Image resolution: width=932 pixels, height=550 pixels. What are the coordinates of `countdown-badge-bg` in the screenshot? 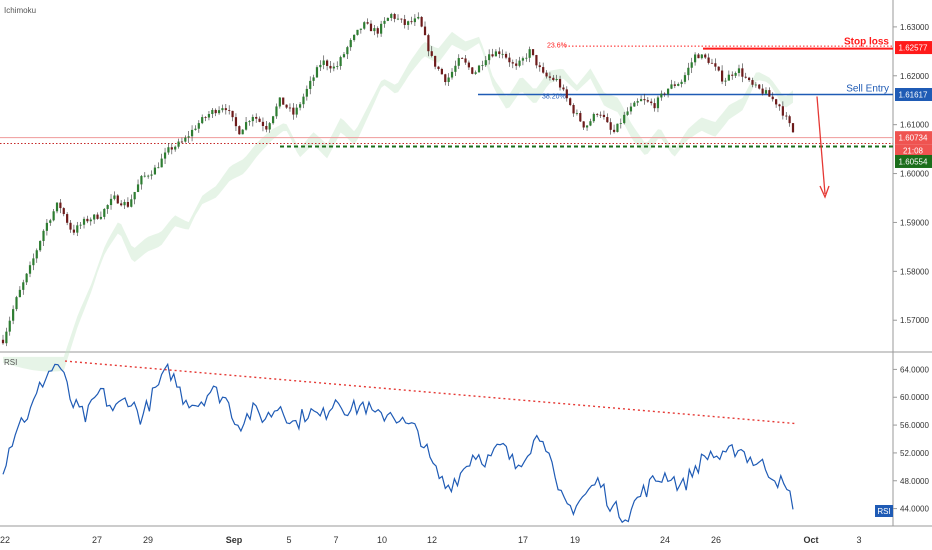 It's located at (913, 151).